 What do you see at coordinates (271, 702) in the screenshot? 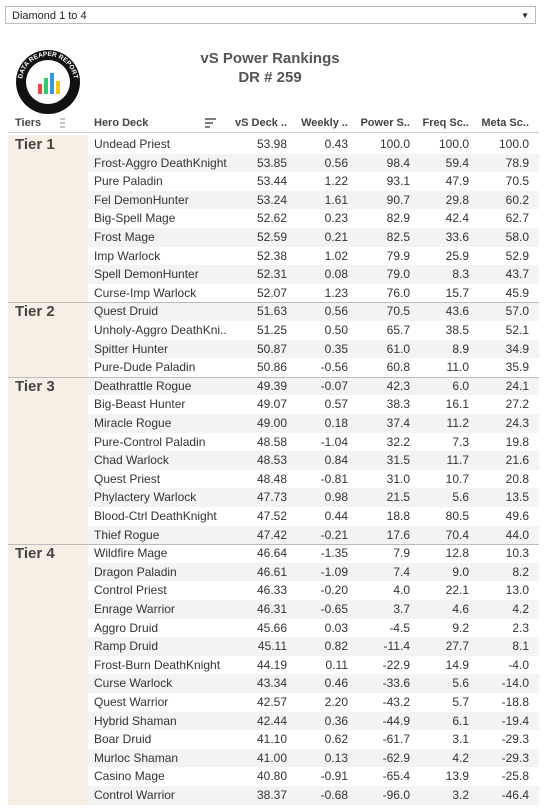
I see `stat-cell: 42.57` at bounding box center [271, 702].